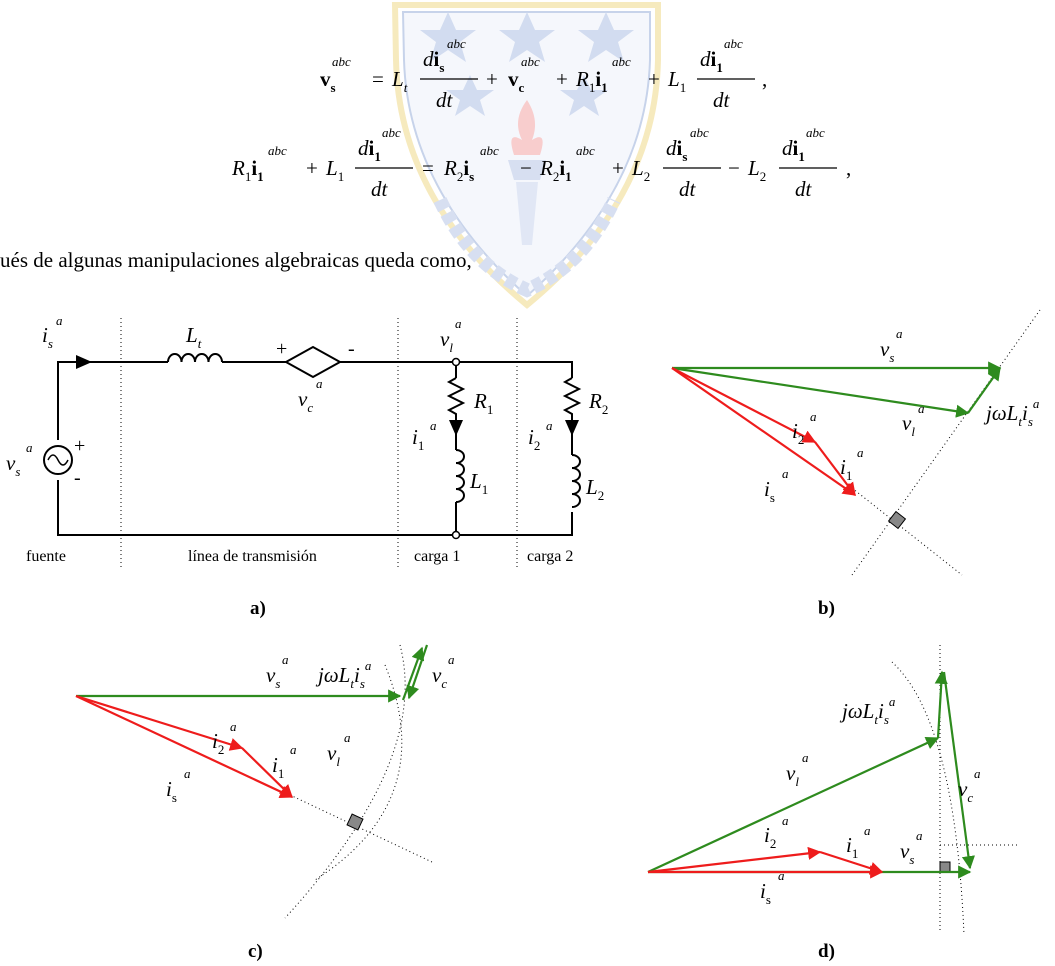 The height and width of the screenshot is (966, 1055). Describe the element at coordinates (252, 556) in the screenshot. I see `section-linea: línea de transmisión` at that location.